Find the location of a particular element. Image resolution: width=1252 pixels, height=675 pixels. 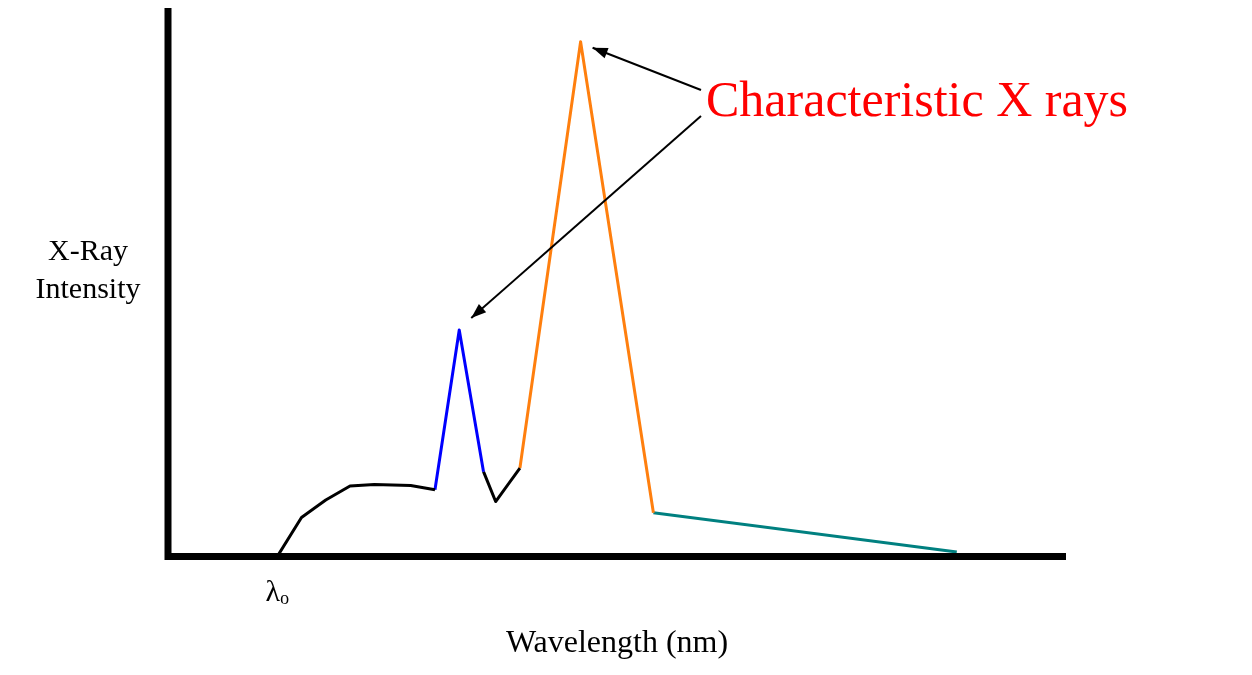

y-axis-title: X-Ray Intensity is located at coordinates (88, 268).